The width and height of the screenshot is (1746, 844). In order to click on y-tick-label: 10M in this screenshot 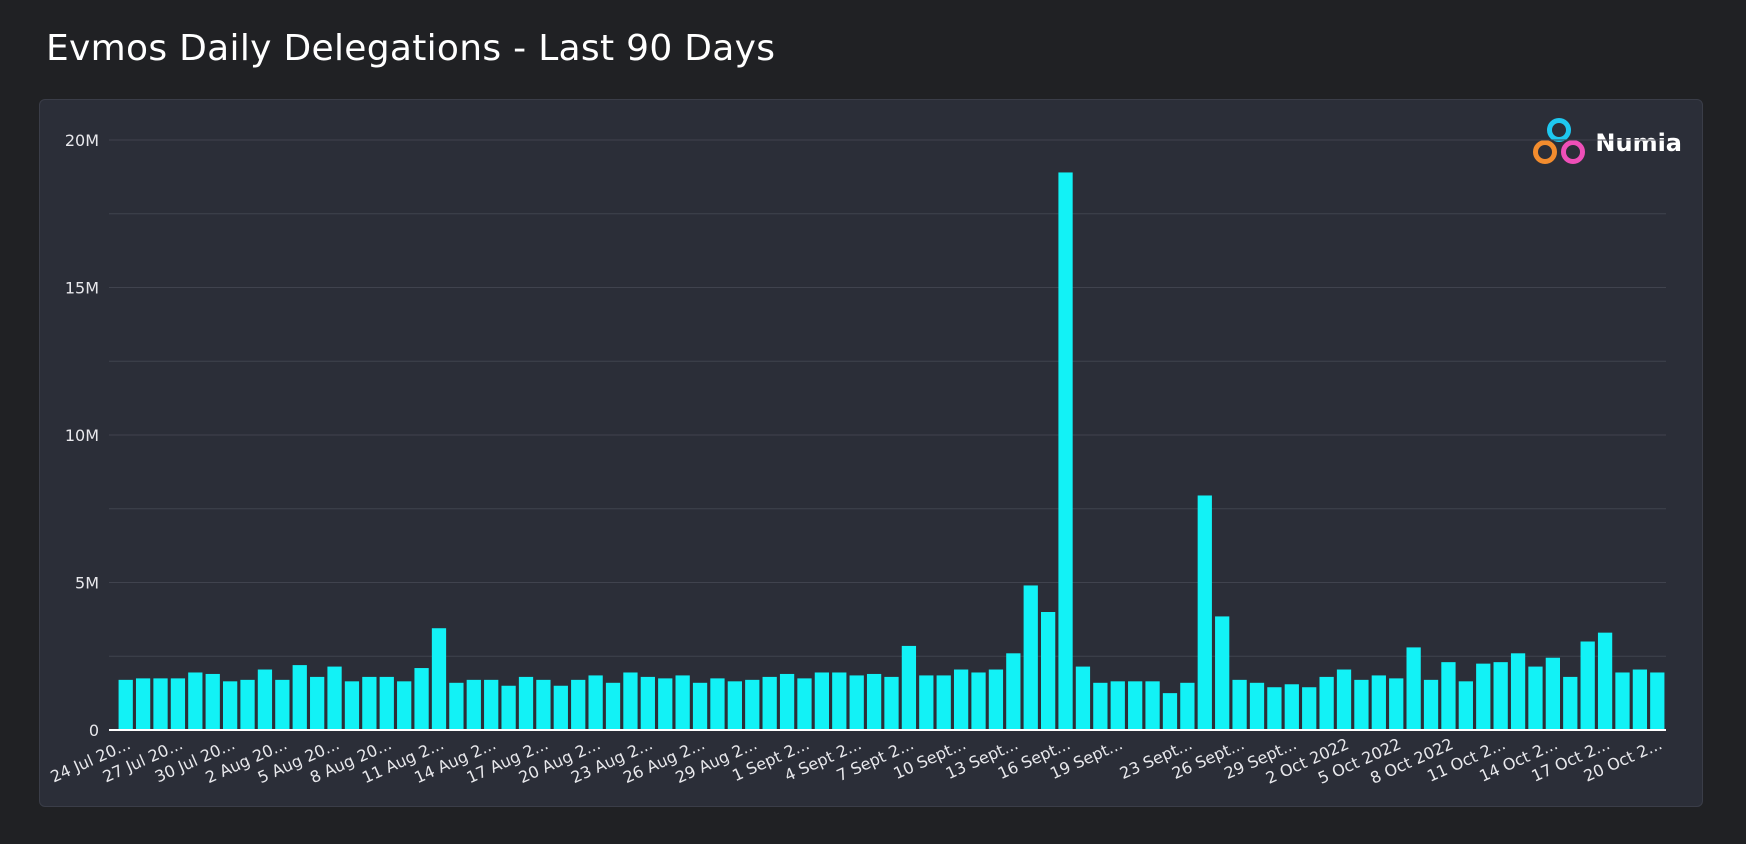, I will do `click(82, 435)`.